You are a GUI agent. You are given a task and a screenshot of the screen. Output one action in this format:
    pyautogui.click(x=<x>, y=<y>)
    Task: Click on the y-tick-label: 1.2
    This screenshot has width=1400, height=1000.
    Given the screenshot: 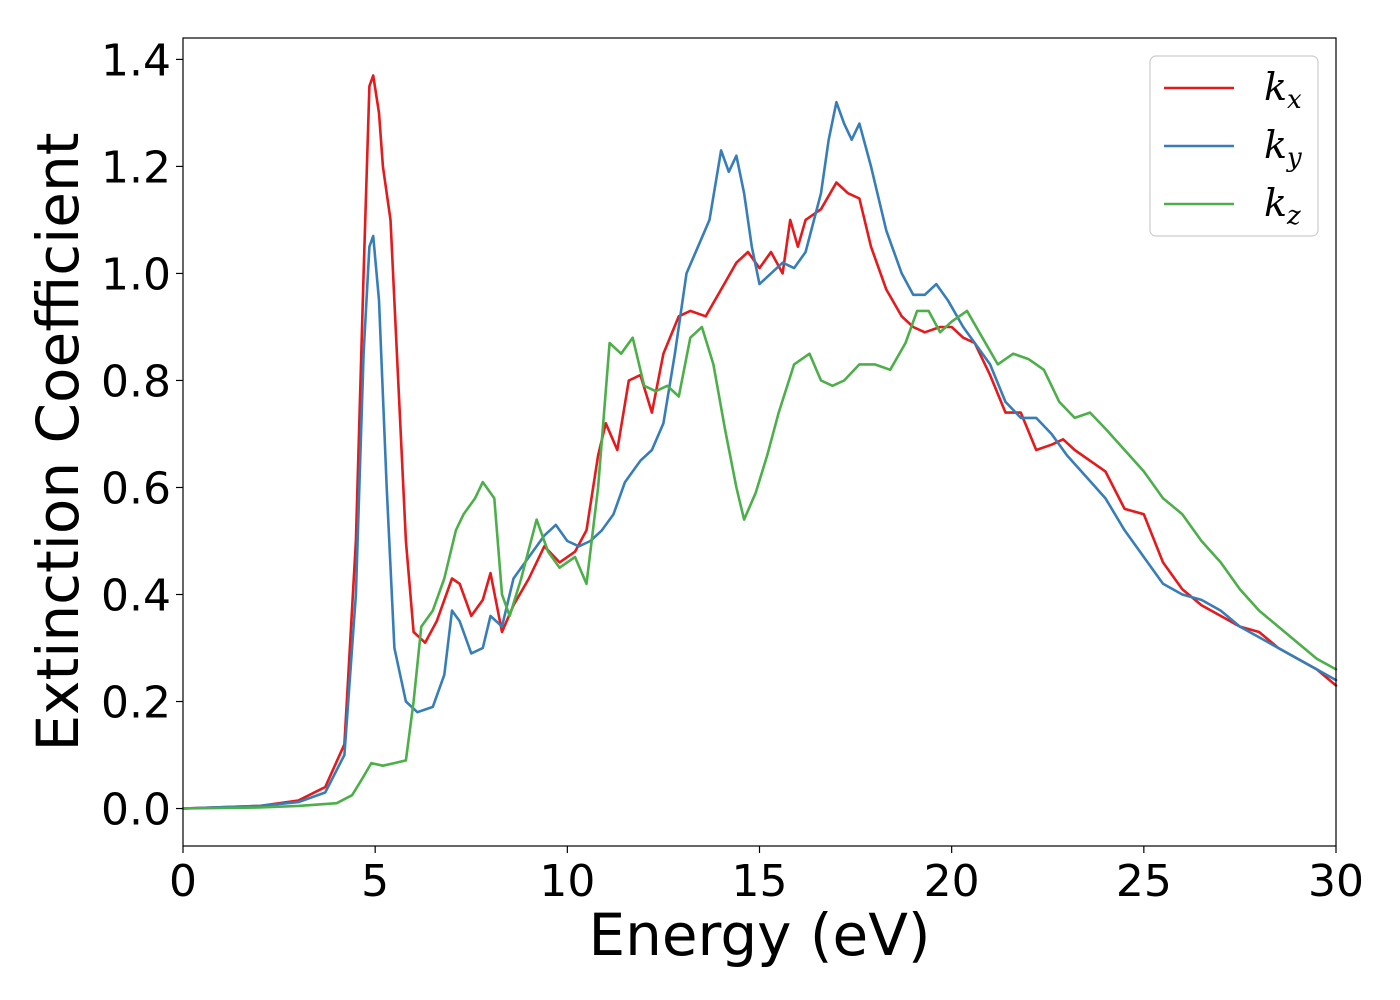 What is the action you would take?
    pyautogui.click(x=136, y=167)
    